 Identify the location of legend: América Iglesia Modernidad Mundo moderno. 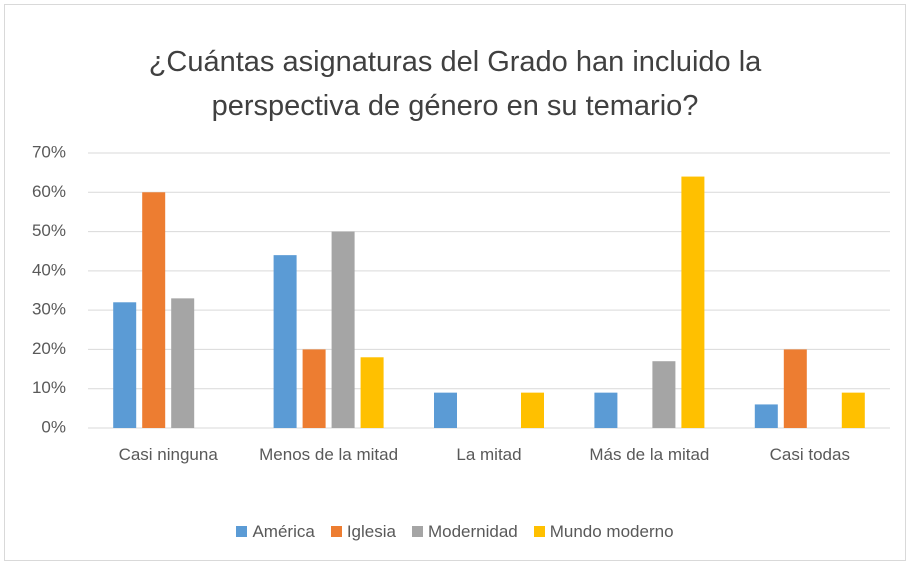
(455, 532).